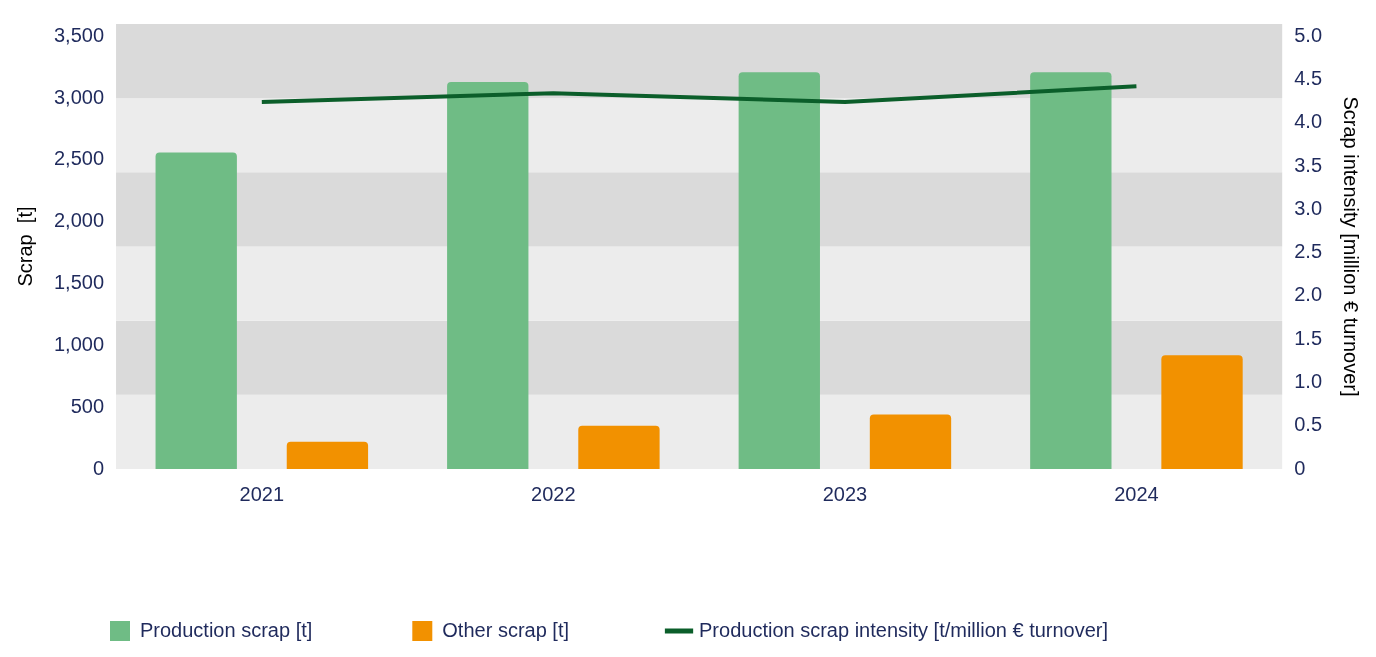 The width and height of the screenshot is (1376, 657). I want to click on y2-tick-label: 3.0, so click(1308, 207).